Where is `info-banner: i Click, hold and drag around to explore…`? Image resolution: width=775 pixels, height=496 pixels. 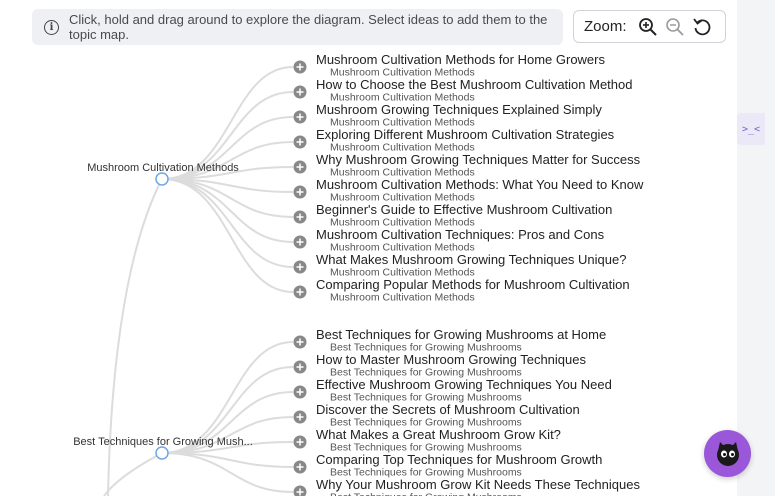 info-banner: i Click, hold and drag around to explore… is located at coordinates (297, 27).